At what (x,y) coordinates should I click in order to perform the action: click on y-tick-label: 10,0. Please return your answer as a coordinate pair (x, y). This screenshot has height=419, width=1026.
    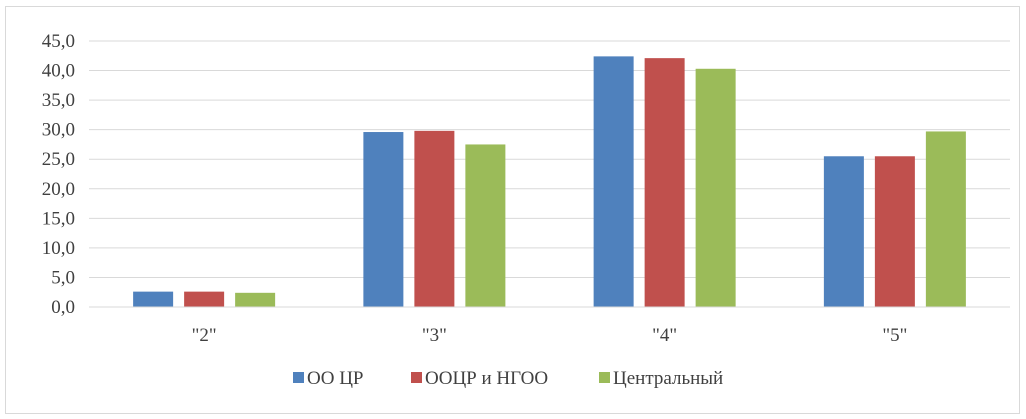
    Looking at the image, I should click on (58, 248).